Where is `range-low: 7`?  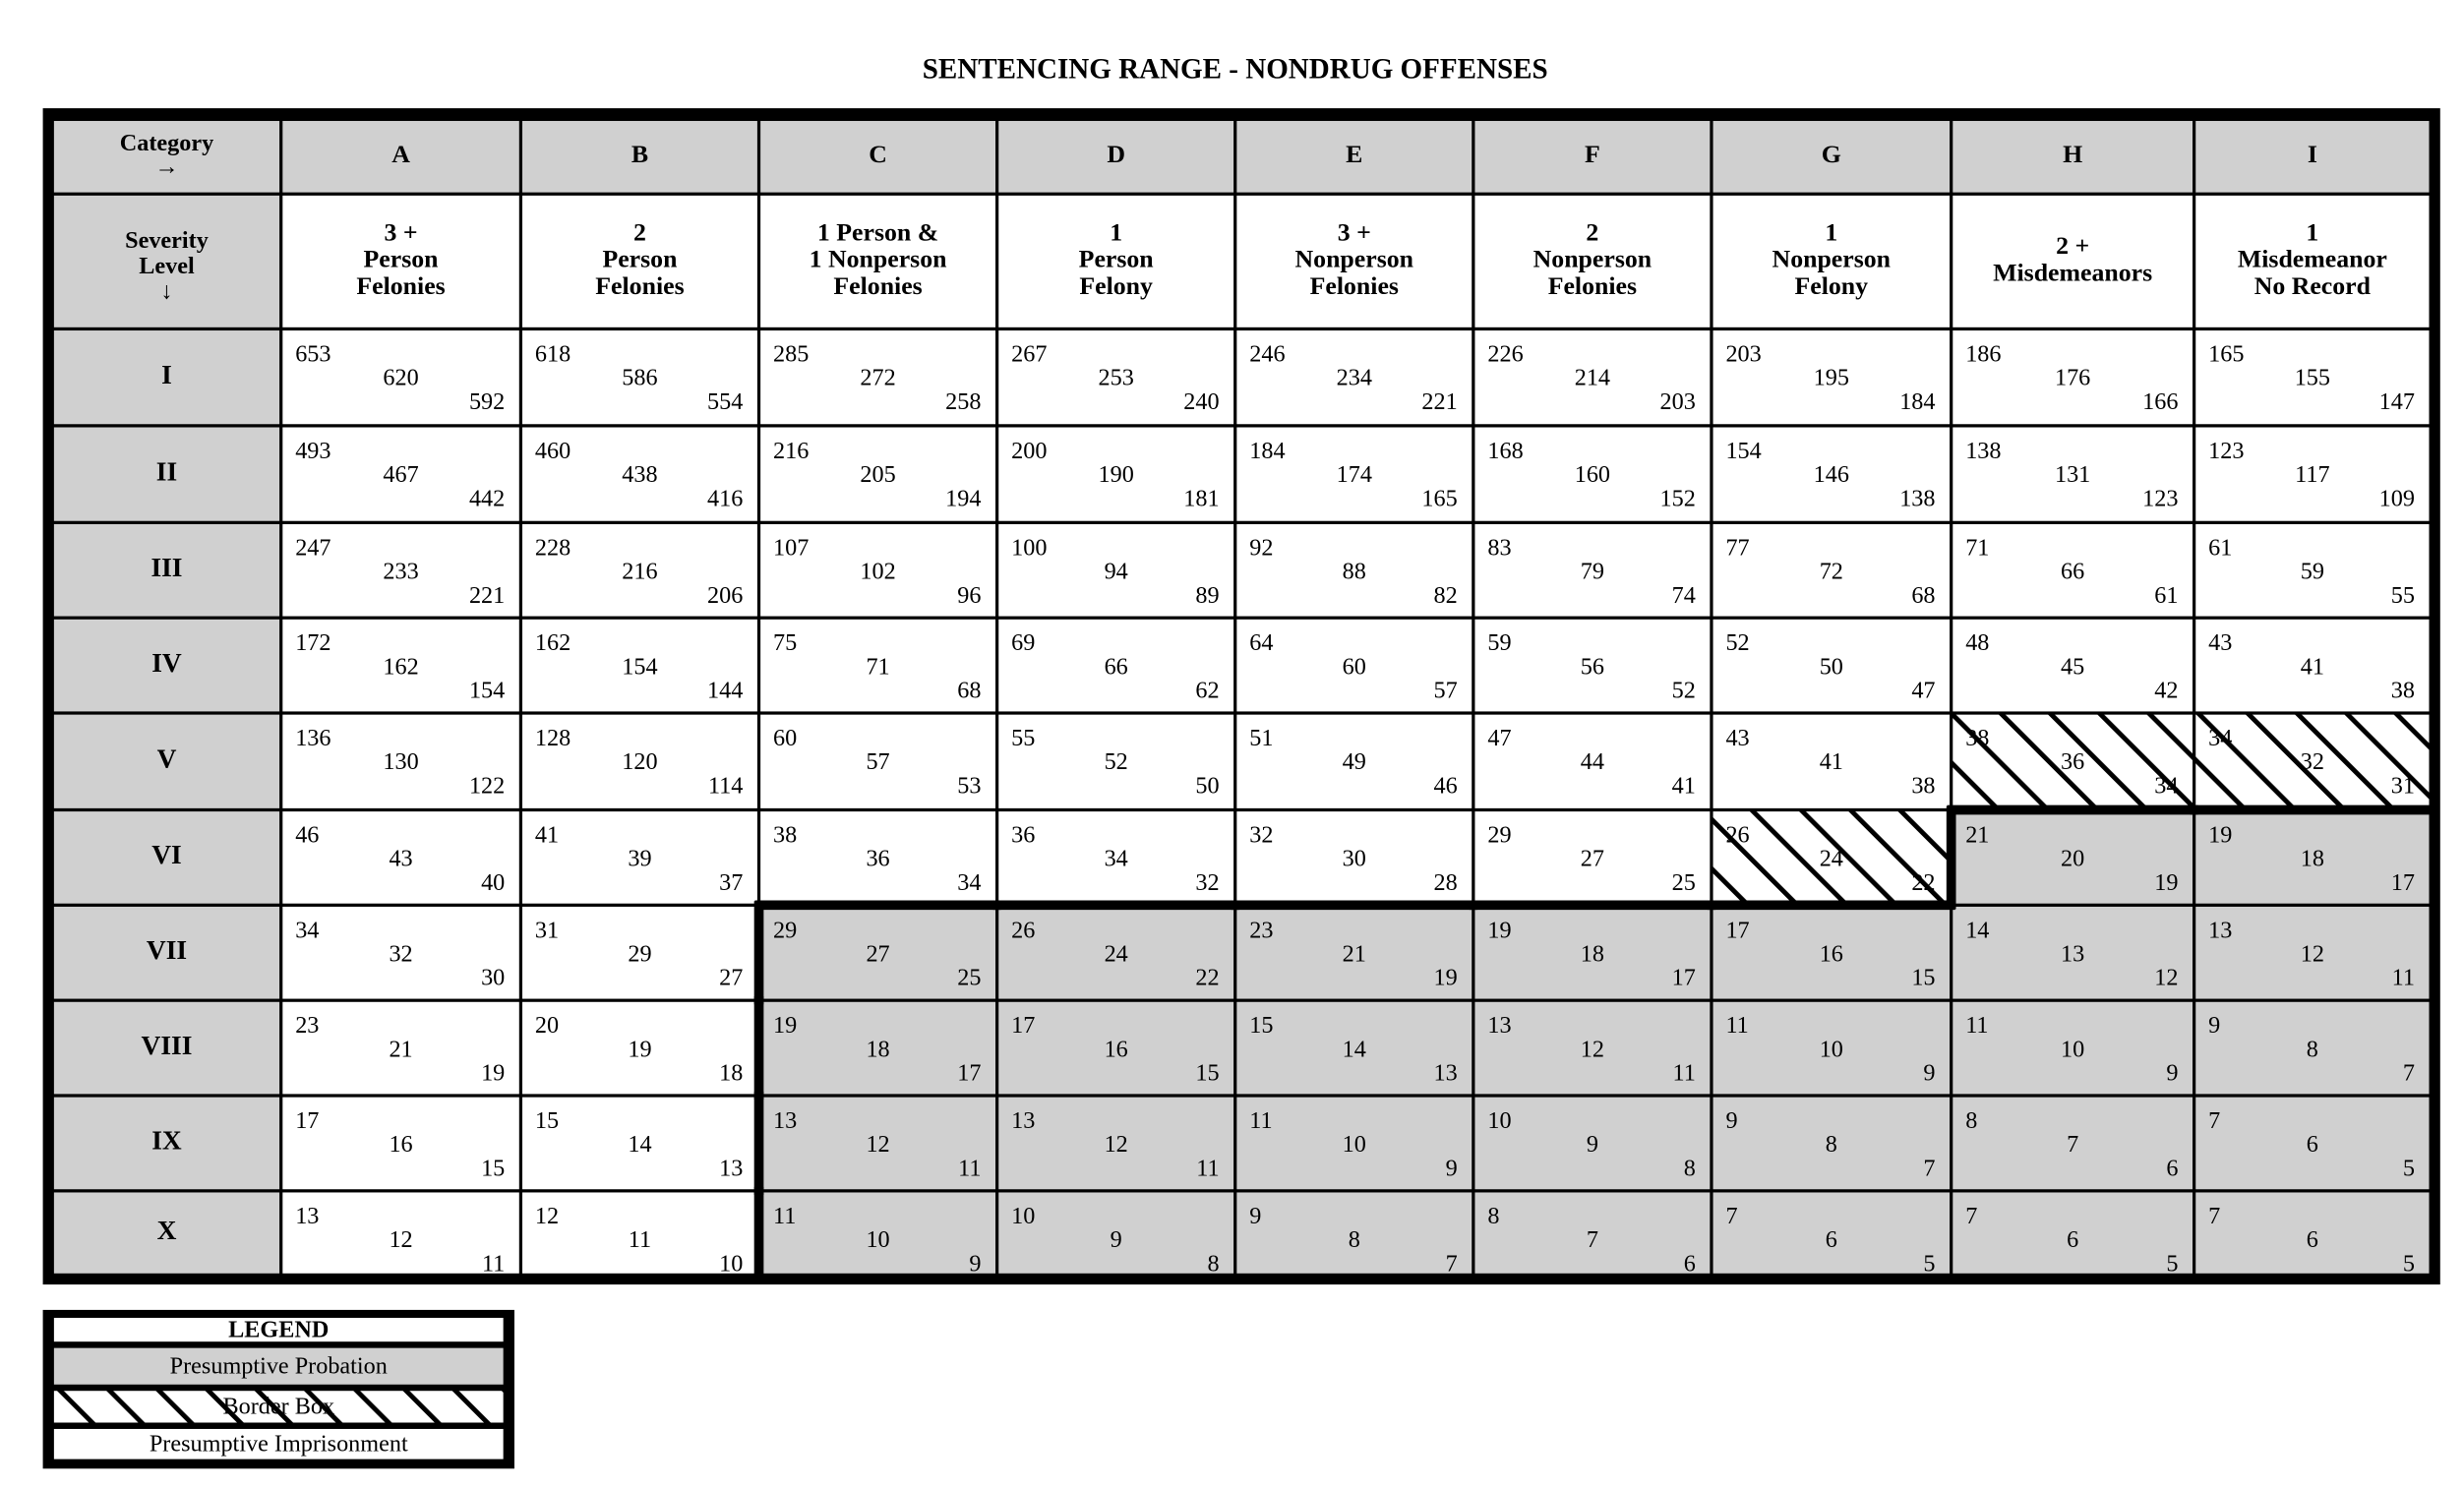
range-low: 7 is located at coordinates (1929, 1168).